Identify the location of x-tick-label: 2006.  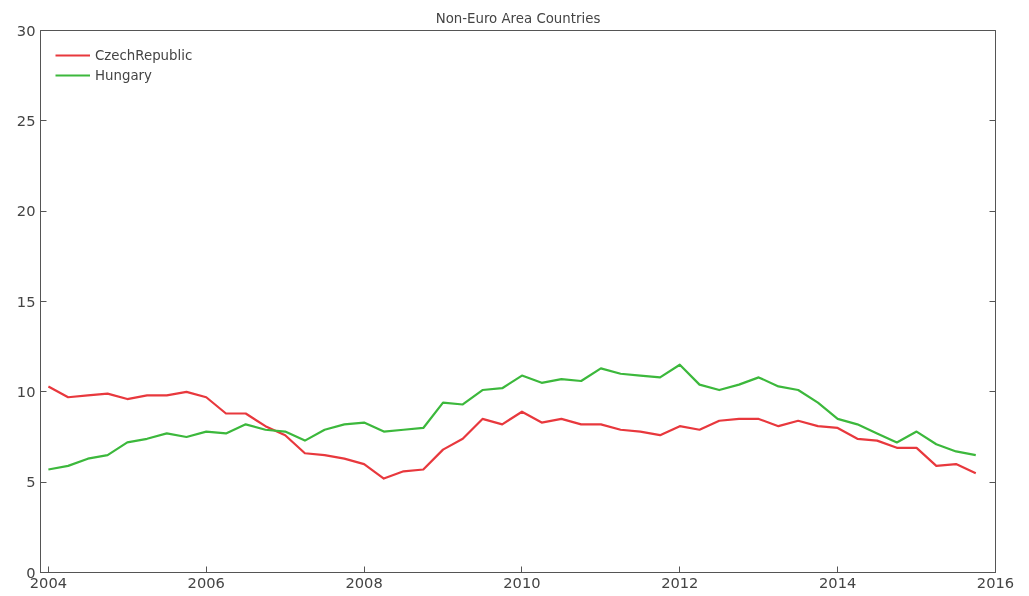
(206, 582).